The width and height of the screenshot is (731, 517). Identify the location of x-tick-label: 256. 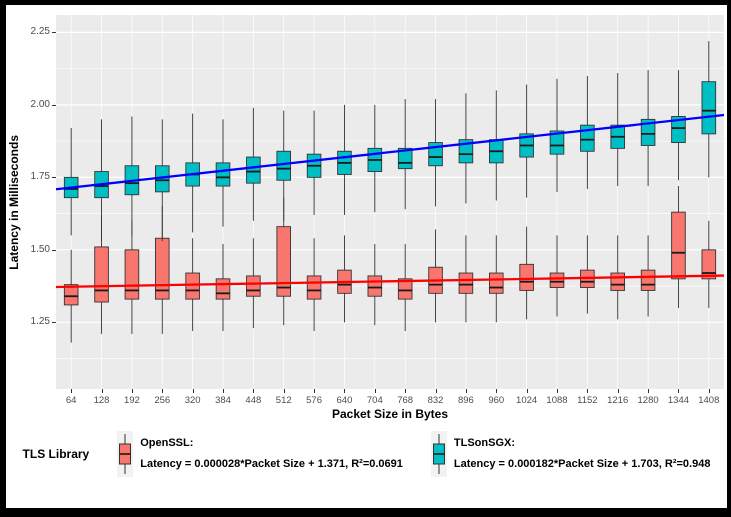
(162, 400).